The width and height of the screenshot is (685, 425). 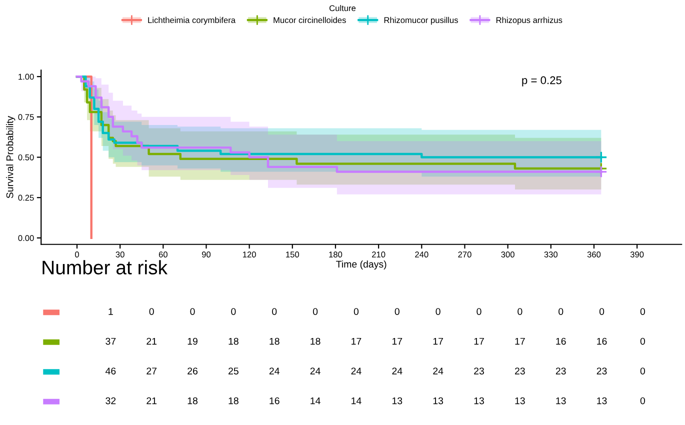 What do you see at coordinates (192, 20) in the screenshot?
I see `legend-label: Lichtheimia corymbifera` at bounding box center [192, 20].